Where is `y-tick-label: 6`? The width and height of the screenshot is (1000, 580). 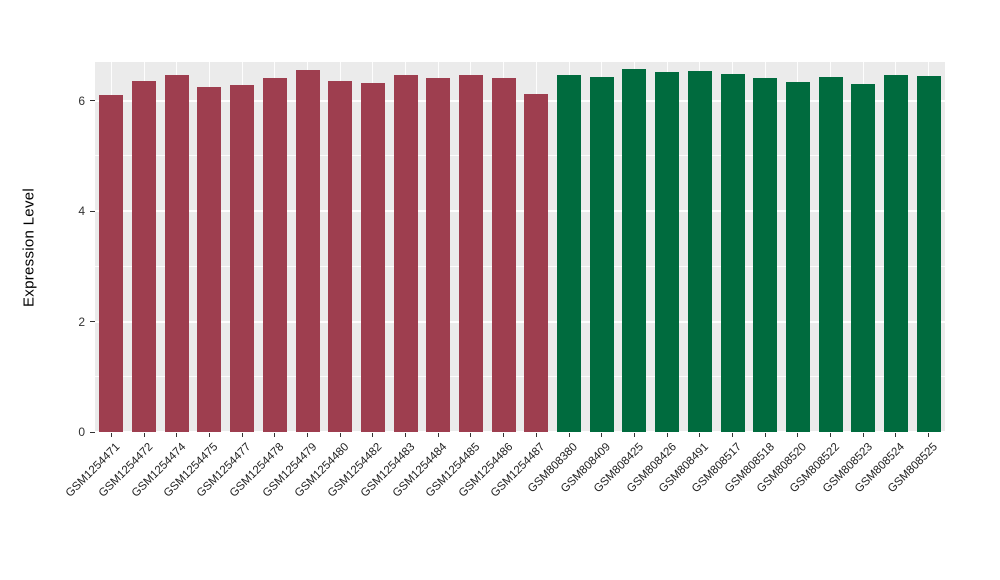 y-tick-label: 6 is located at coordinates (81, 100).